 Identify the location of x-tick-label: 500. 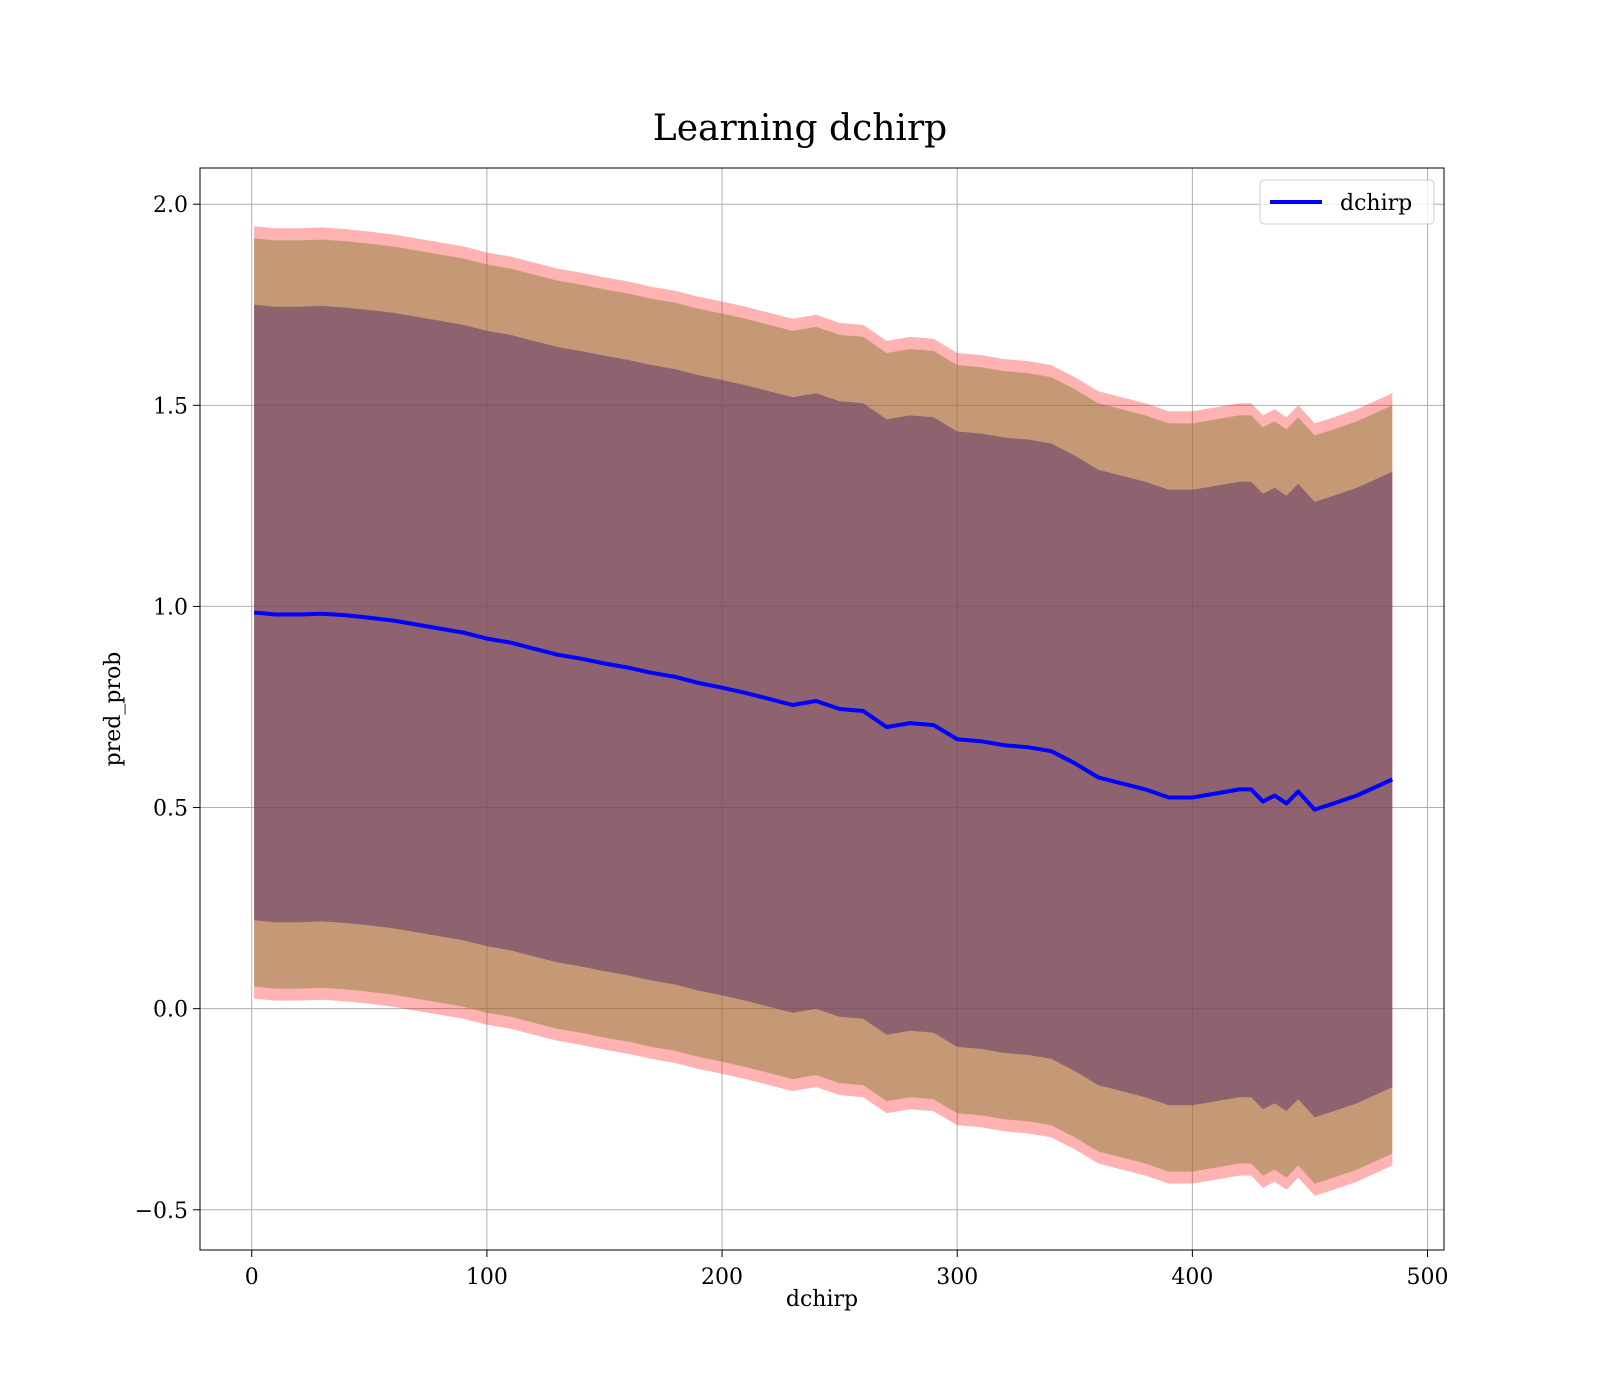
(1428, 1277).